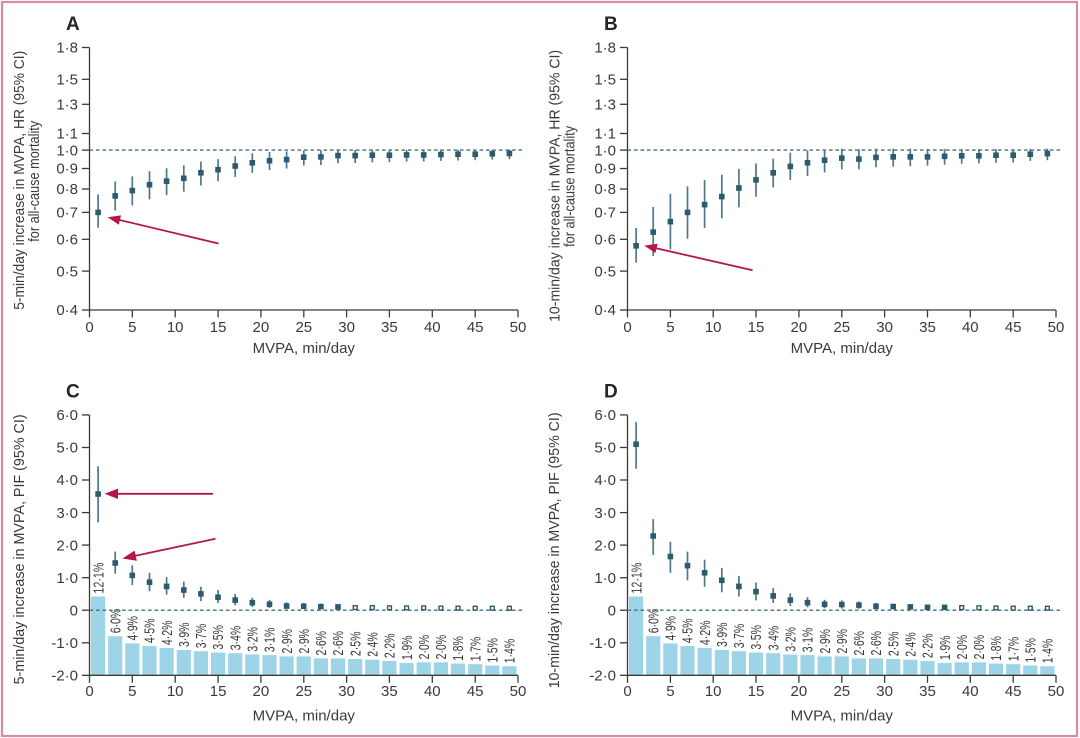 This screenshot has width=1080, height=738. Describe the element at coordinates (555, 186) in the screenshot. I see `svg-text:10-min/day increase in MVPA, H: 10-min/day increase in MVPA, HR (95% CI)` at that location.